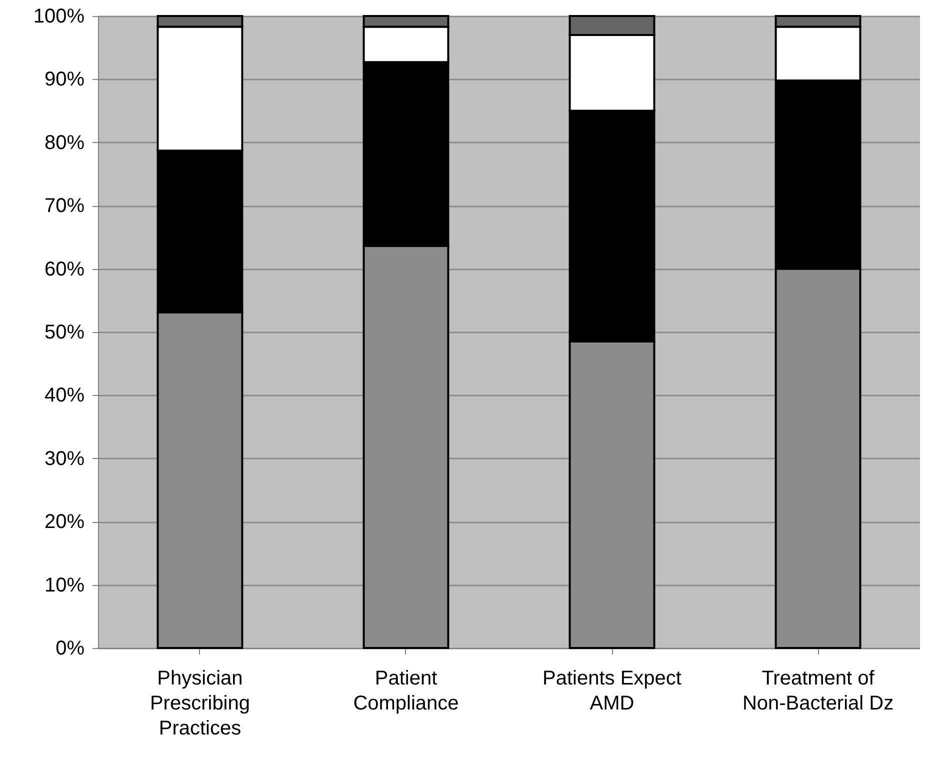  Describe the element at coordinates (64, 395) in the screenshot. I see `y-tick-label: 40%` at that location.